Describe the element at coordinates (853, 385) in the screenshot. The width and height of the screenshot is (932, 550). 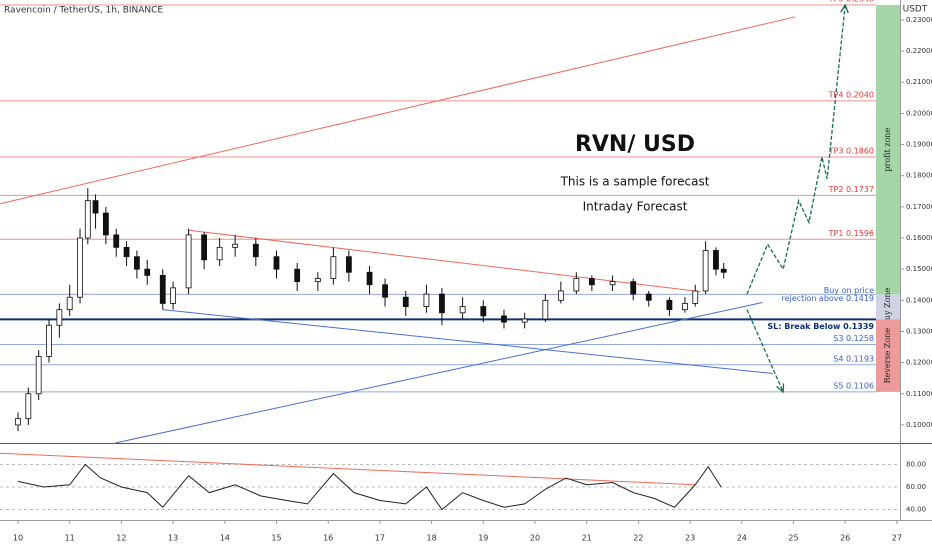
I see `level-label: S5 0.1106` at that location.